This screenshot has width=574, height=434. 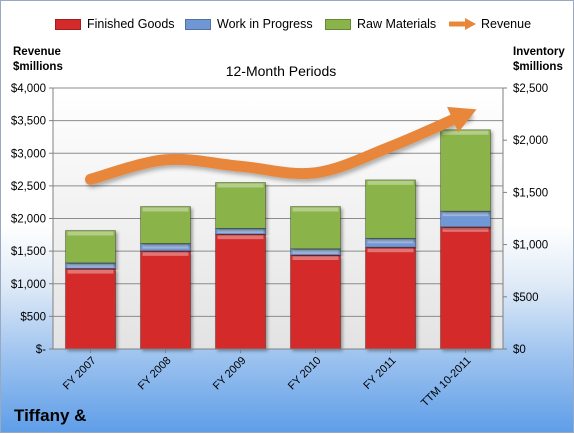 What do you see at coordinates (68, 24) in the screenshot?
I see `legend-swatch-finished-goods` at bounding box center [68, 24].